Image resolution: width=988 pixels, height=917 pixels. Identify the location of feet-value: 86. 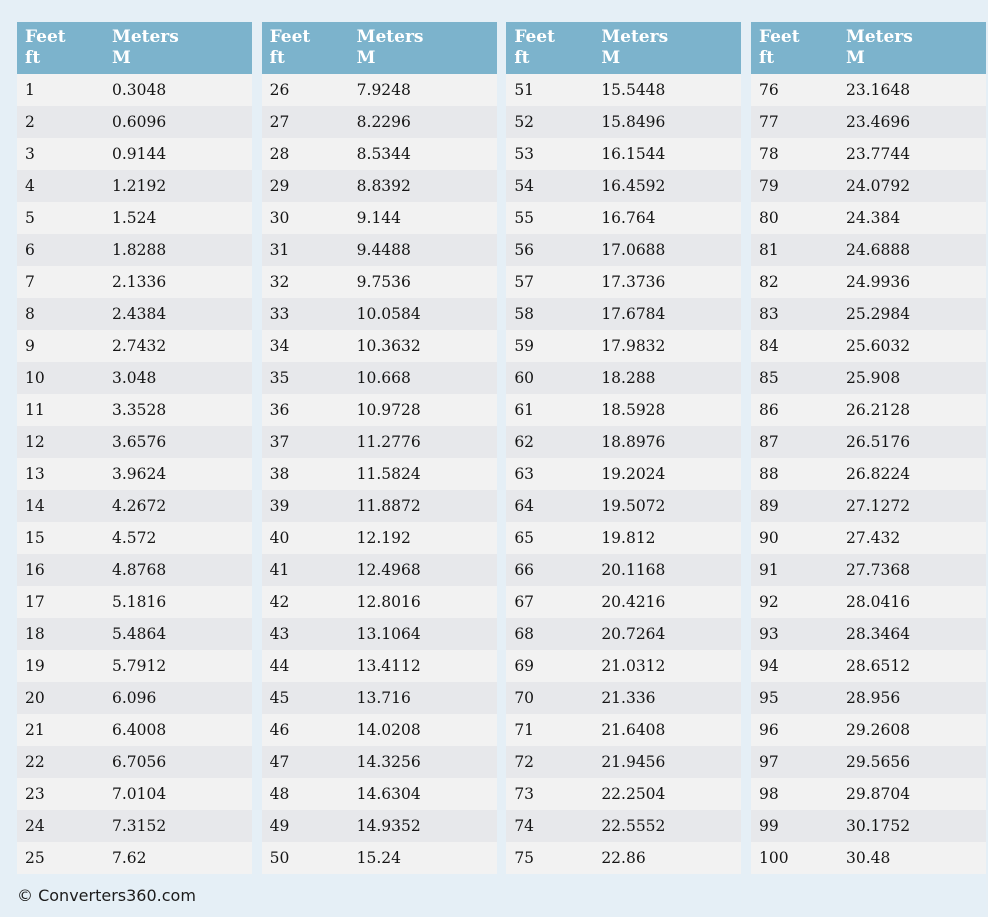
(768, 410).